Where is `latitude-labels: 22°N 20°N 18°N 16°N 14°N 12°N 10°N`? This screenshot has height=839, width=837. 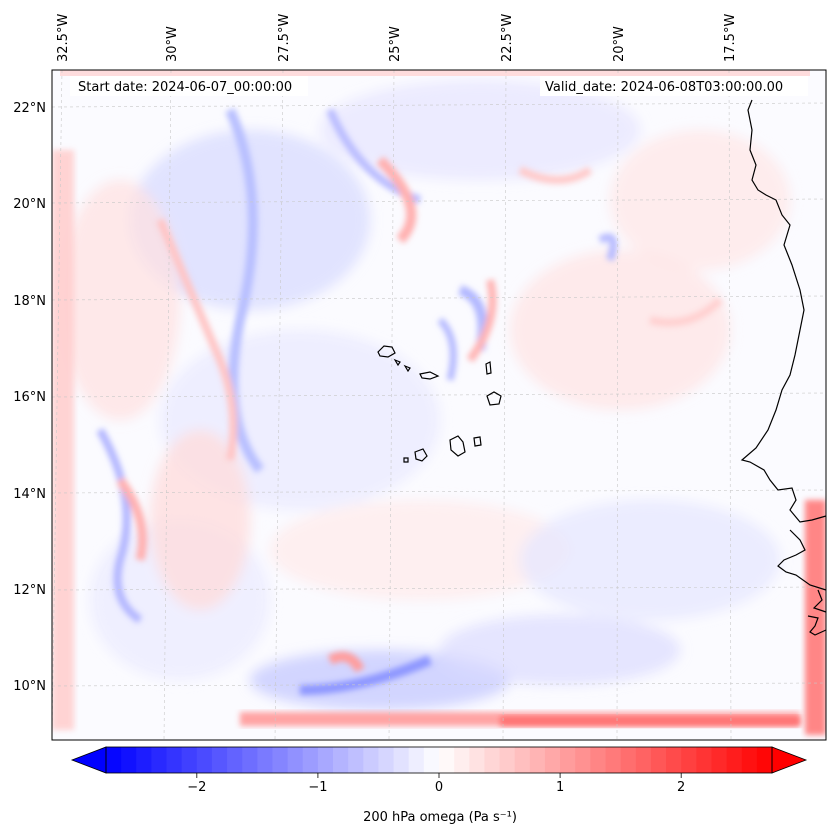 latitude-labels: 22°N 20°N 18°N 16°N 14°N 12°N 10°N is located at coordinates (29, 397).